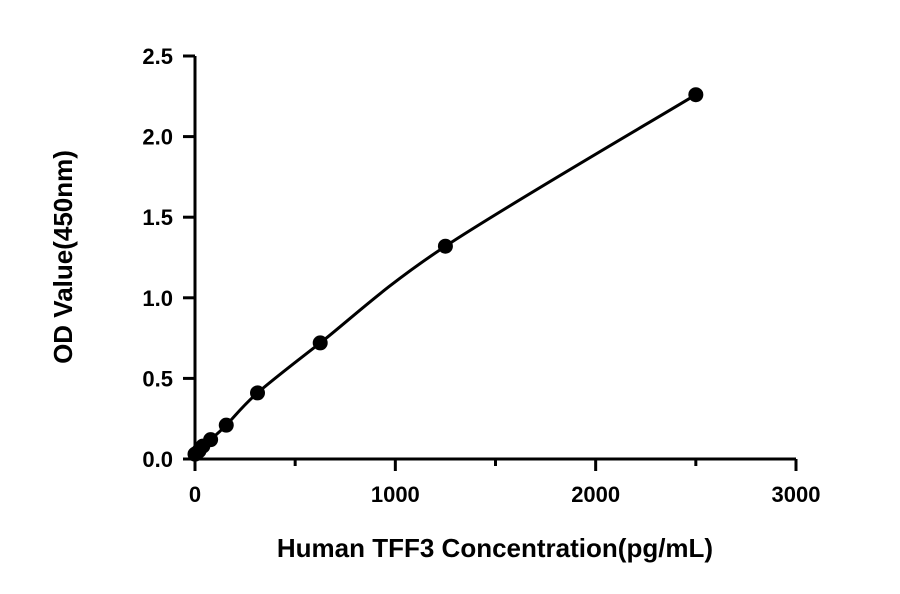  I want to click on y-tick-label: 1.0, so click(157, 298).